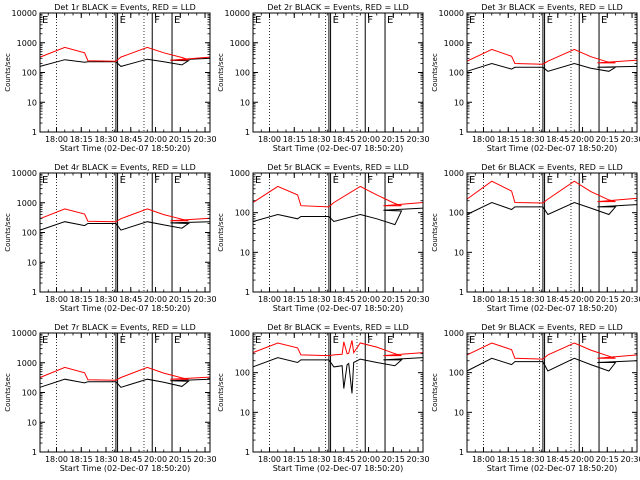 This screenshot has width=640, height=480. I want to click on panel-title: Det 8r BLACK = Events, RED = LLD, so click(338, 327).